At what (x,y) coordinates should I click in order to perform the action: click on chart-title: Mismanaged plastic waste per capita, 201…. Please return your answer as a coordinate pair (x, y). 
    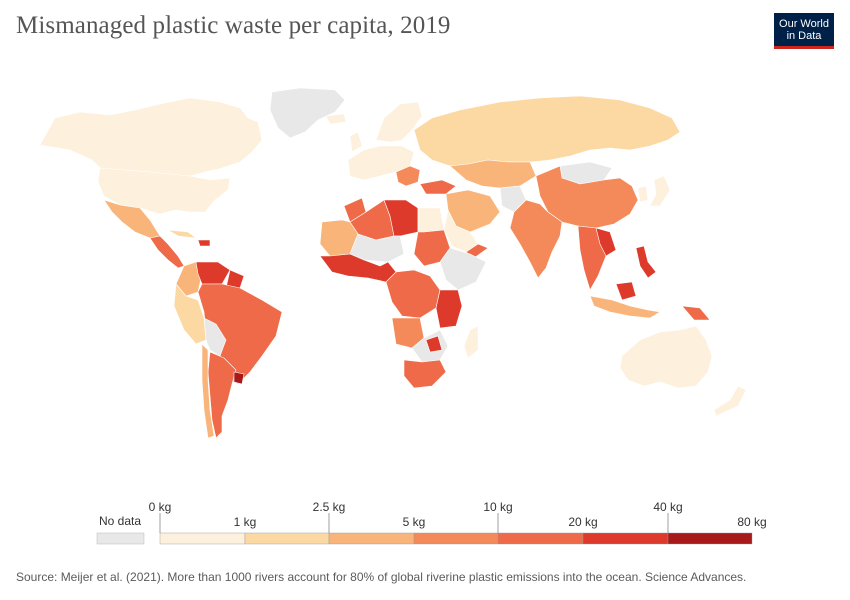
    Looking at the image, I should click on (233, 25).